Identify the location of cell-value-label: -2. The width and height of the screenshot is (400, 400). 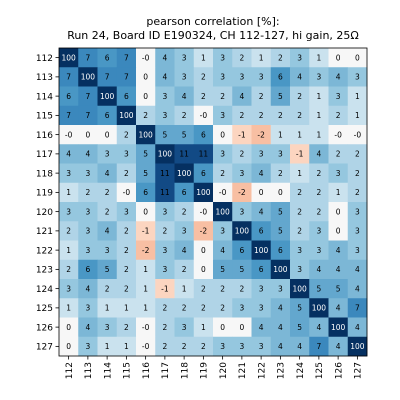
(204, 231).